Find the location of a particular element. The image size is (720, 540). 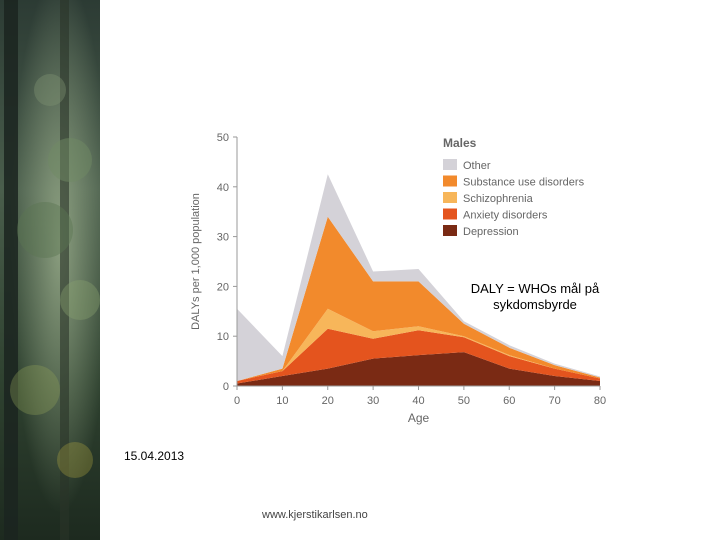

x-tick-label: 20 is located at coordinates (328, 401).